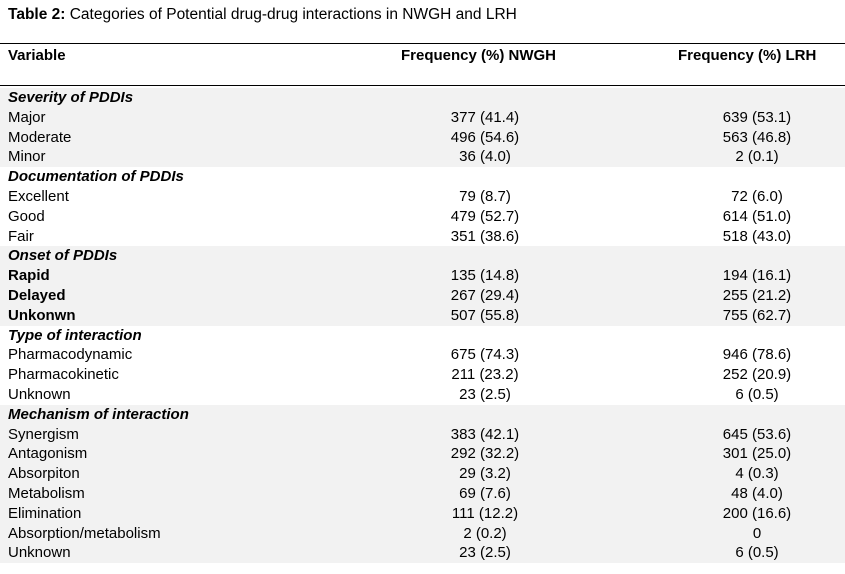 The height and width of the screenshot is (574, 845). Describe the element at coordinates (479, 55) in the screenshot. I see `header-nwgh: Frequency (%) NWGH` at that location.